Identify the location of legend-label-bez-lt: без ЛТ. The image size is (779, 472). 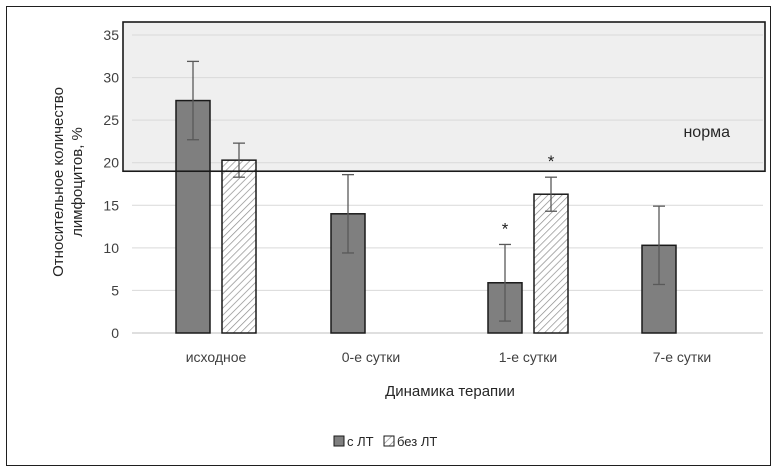
(417, 441).